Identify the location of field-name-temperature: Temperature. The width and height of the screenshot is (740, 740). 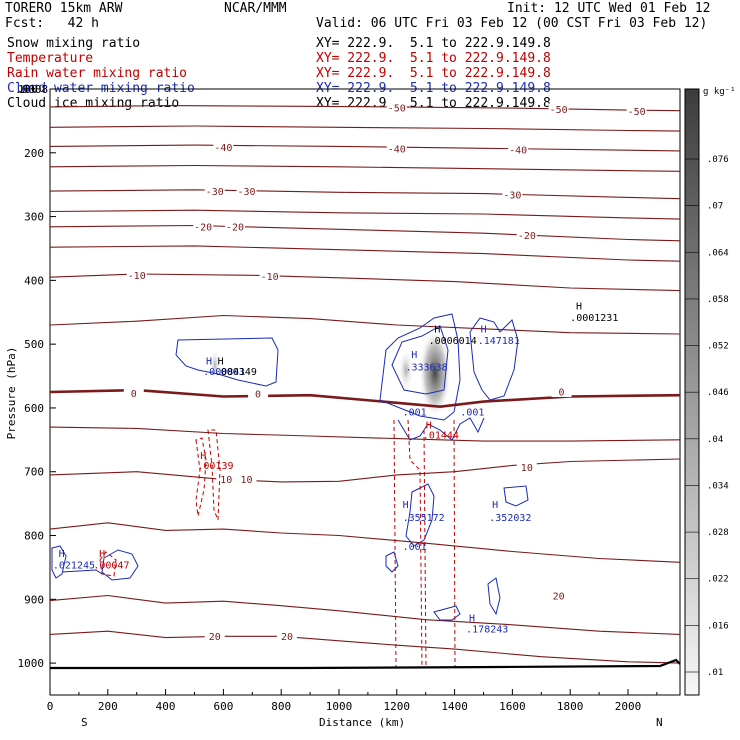
(50, 58).